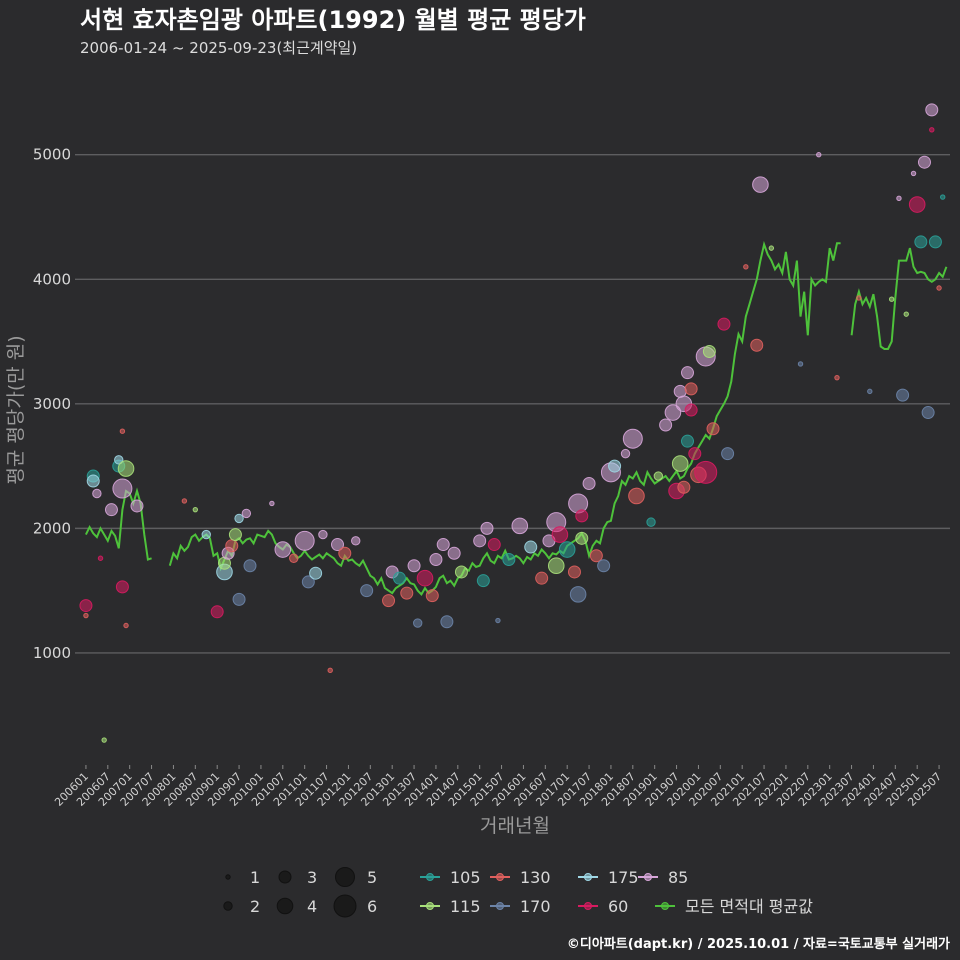  What do you see at coordinates (255, 906) in the screenshot?
I see `size-legend-label: 2` at bounding box center [255, 906].